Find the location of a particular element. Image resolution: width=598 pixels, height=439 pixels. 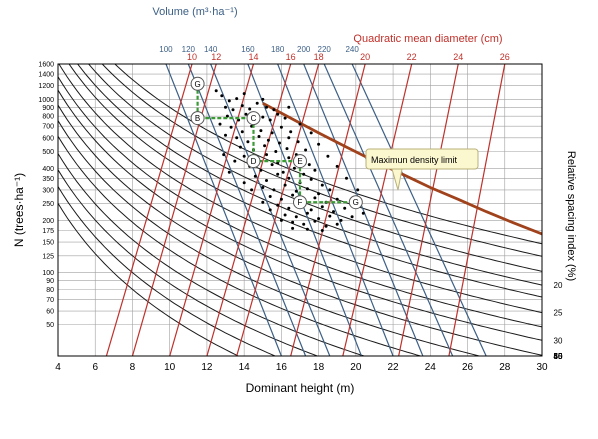

rsi-label: 35 is located at coordinates (558, 356).